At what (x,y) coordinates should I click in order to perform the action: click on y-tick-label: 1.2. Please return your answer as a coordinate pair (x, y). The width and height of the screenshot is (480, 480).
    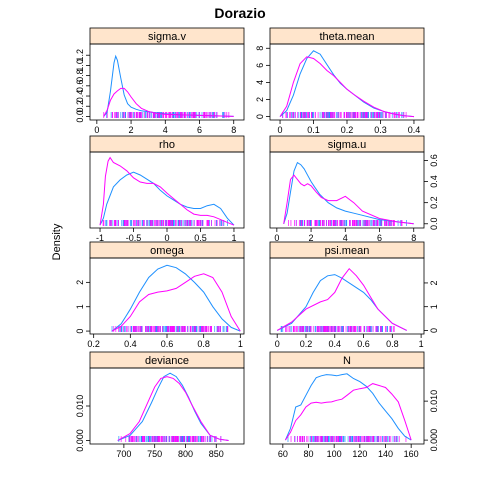
    Looking at the image, I should click on (80, 55).